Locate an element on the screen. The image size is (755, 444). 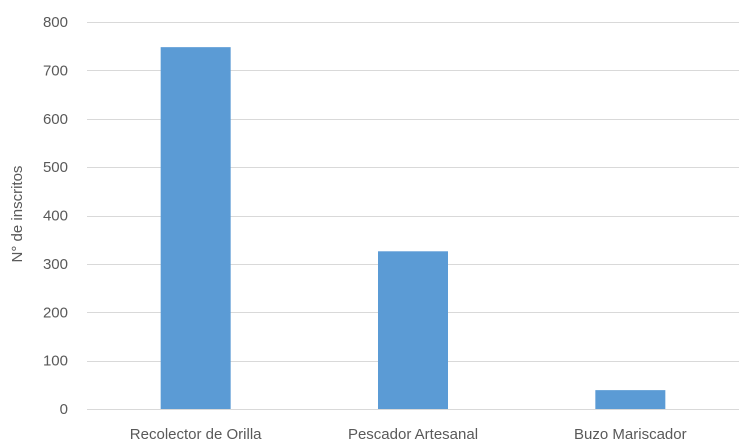
y-axis-ticks: 0 100 200 300 400 500 600 700 800 is located at coordinates (55, 216).